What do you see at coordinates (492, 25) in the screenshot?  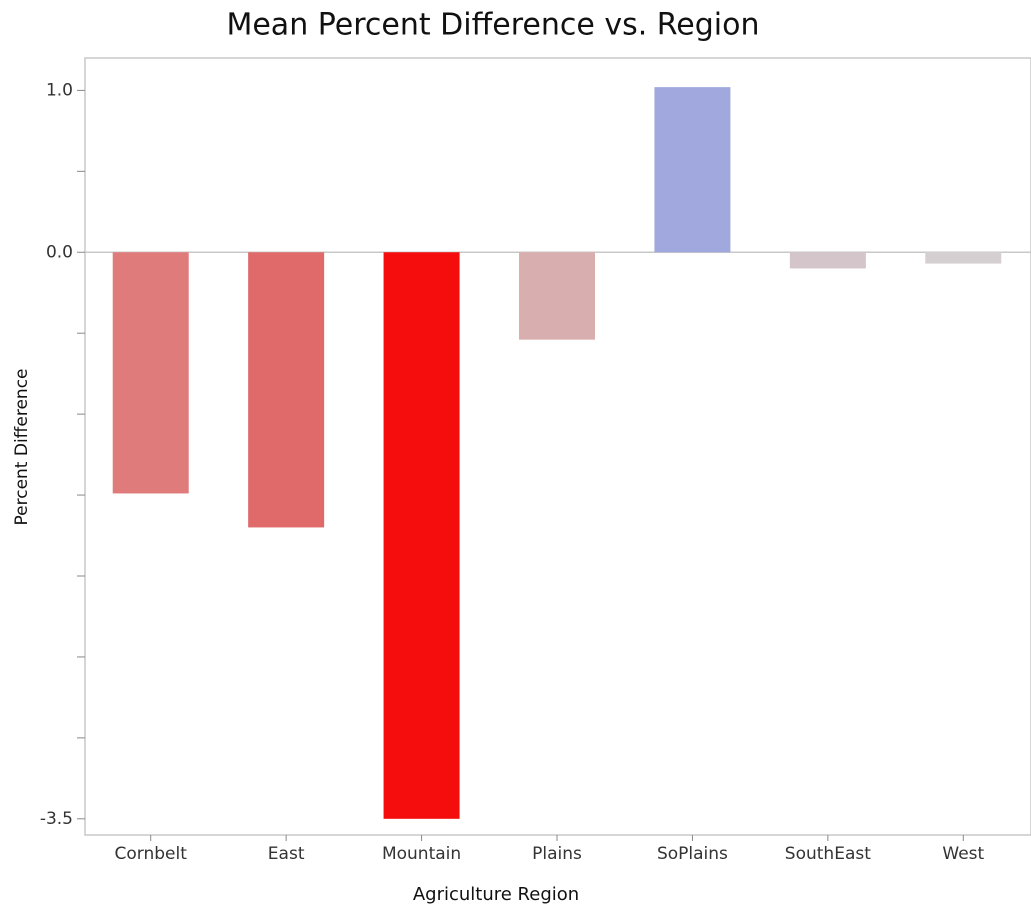 I see `chart-title: Mean Percent Difference vs. Region` at bounding box center [492, 25].